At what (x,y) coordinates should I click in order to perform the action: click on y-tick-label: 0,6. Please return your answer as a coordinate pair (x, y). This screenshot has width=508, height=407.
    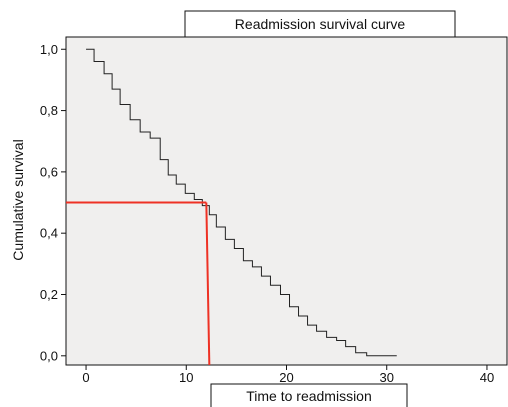
    Looking at the image, I should click on (49, 171).